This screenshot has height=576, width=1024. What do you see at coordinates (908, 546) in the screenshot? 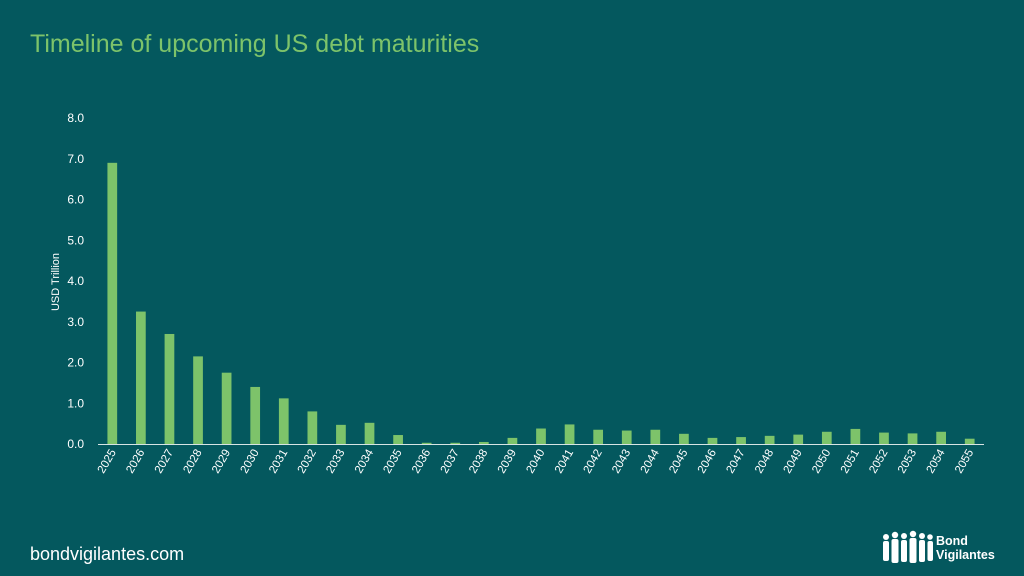
I see `people-silhouette-icon` at bounding box center [908, 546].